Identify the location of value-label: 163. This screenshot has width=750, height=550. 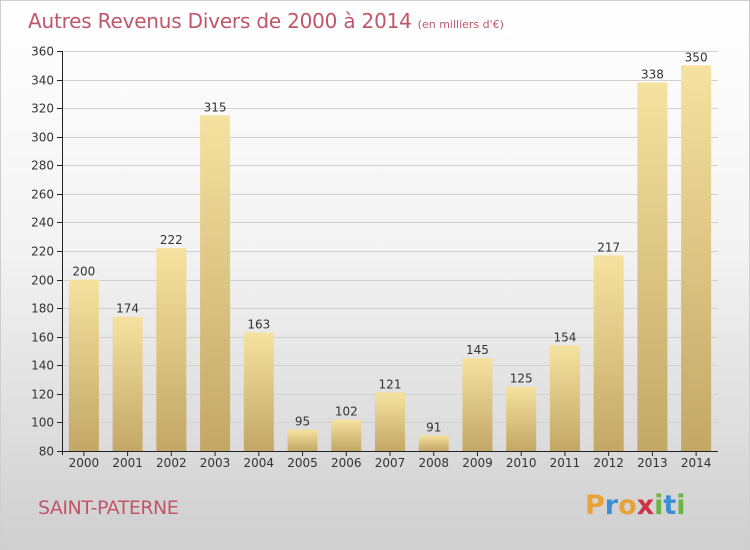
(258, 324).